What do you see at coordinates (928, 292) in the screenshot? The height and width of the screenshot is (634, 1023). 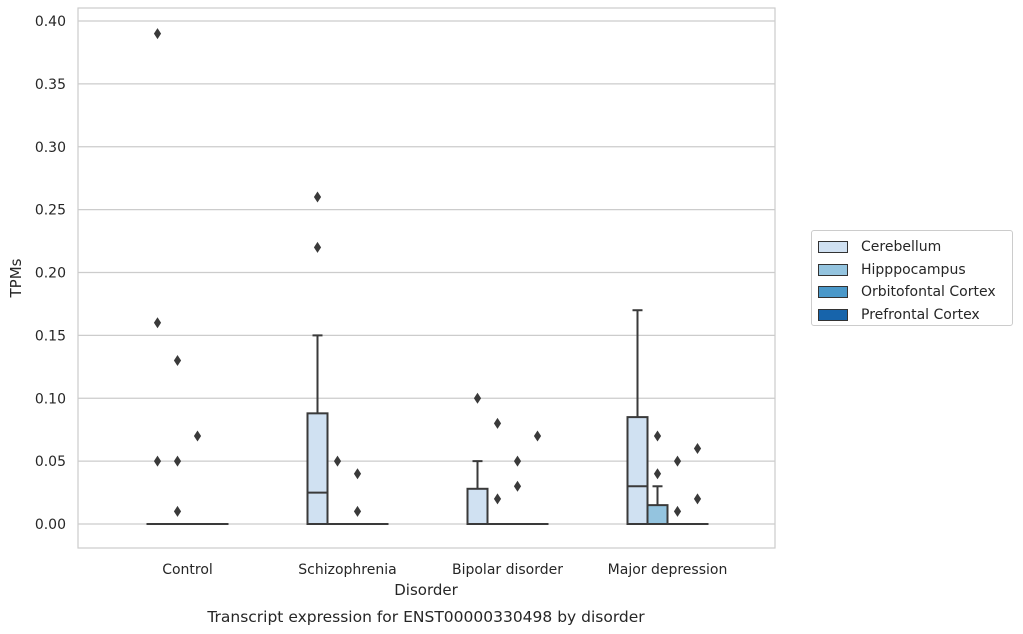 I see `legend-label-orbitofrontal: Orbitofontal Cortex` at bounding box center [928, 292].